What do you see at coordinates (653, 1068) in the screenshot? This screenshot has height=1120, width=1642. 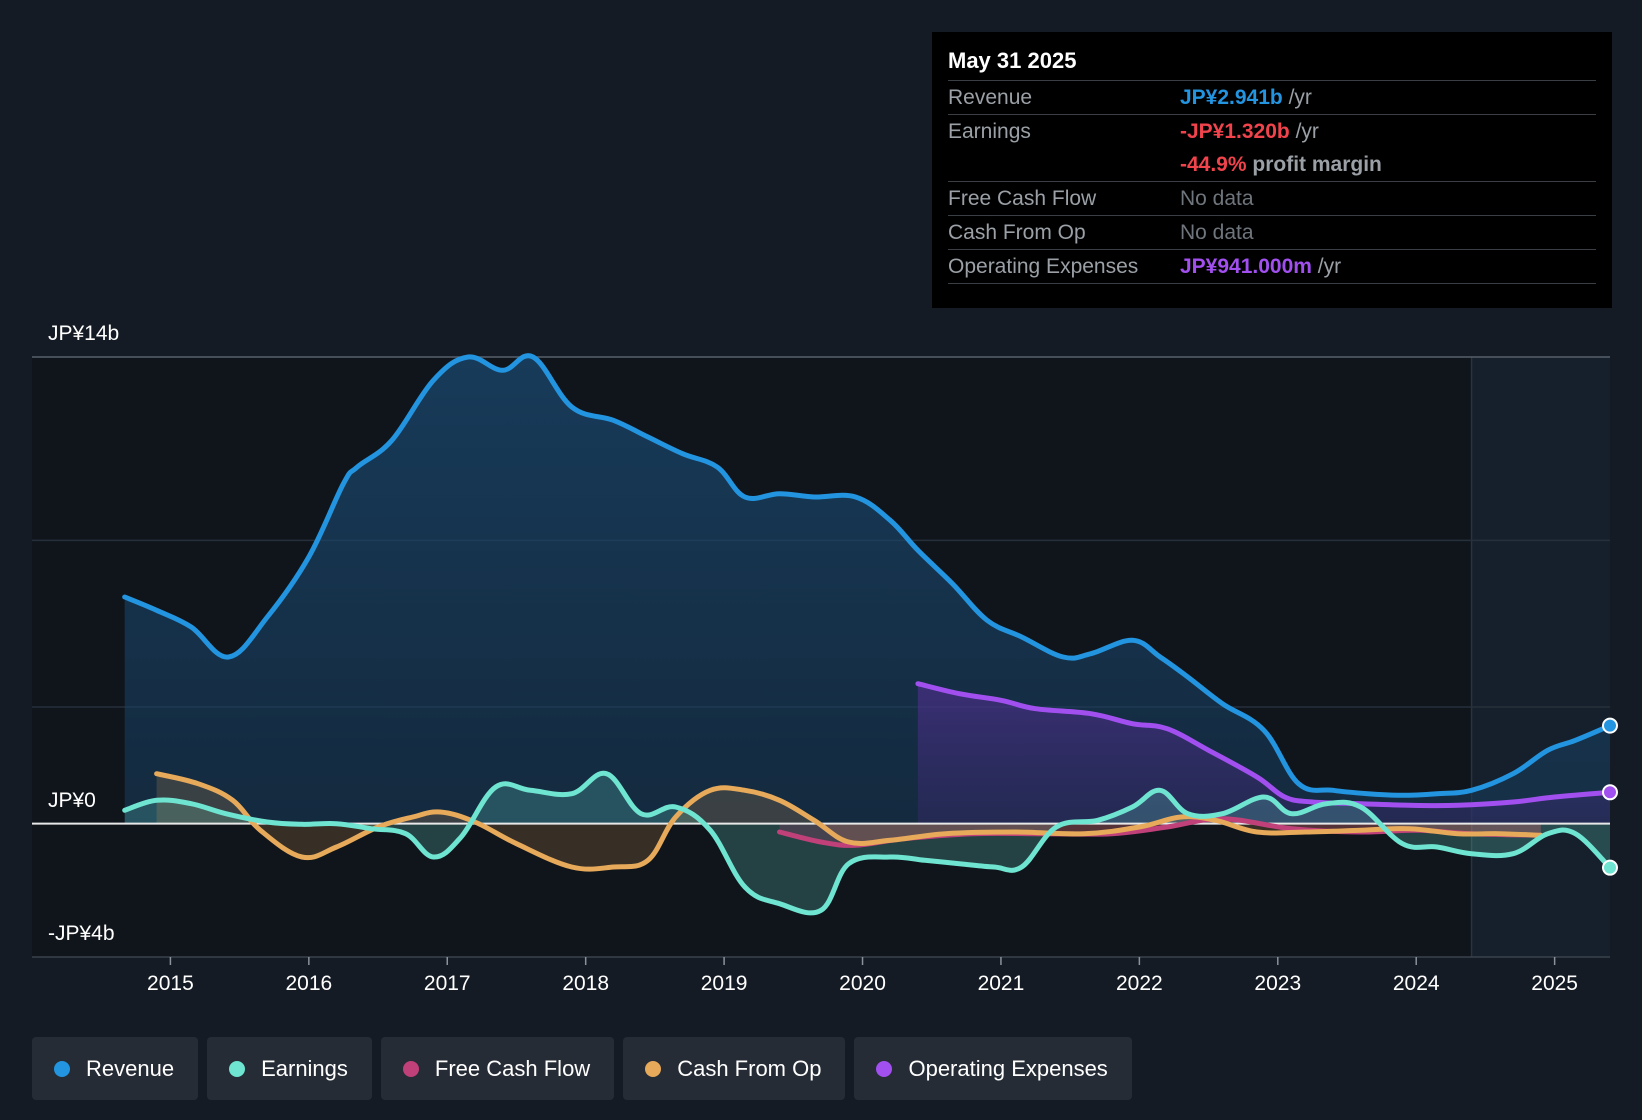 I see `cash-from-op-dot-icon` at bounding box center [653, 1068].